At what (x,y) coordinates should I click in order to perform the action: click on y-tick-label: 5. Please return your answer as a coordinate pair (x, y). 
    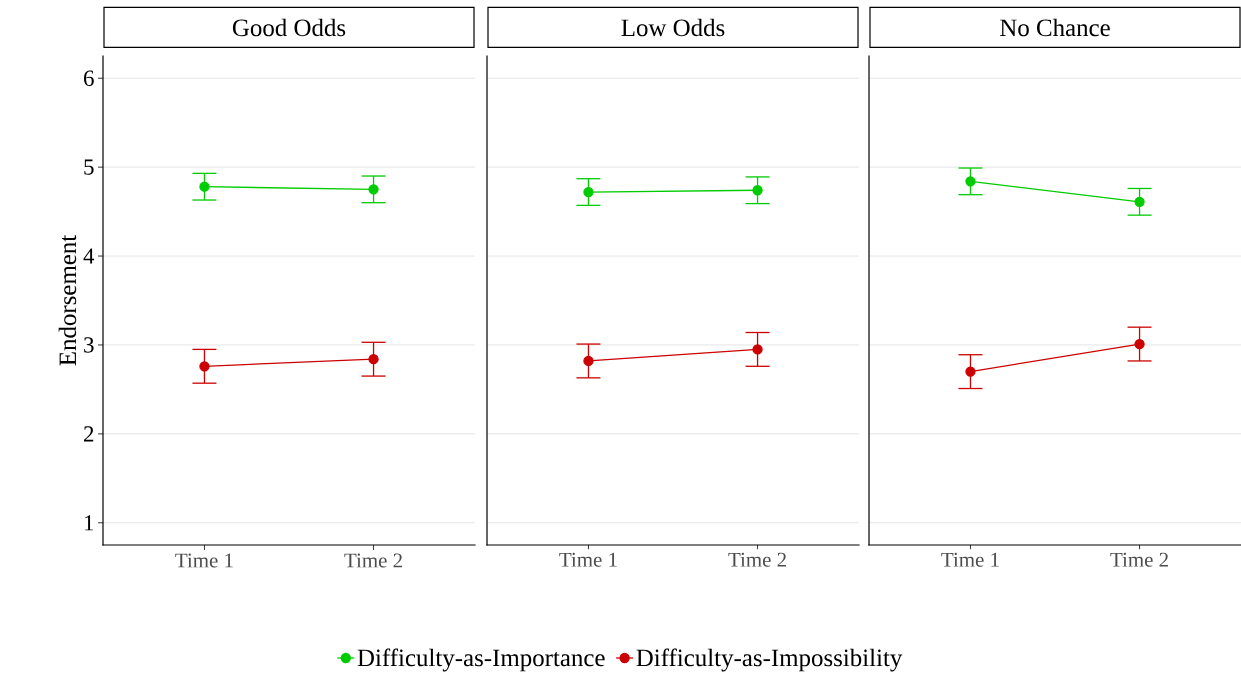
    Looking at the image, I should click on (89, 167).